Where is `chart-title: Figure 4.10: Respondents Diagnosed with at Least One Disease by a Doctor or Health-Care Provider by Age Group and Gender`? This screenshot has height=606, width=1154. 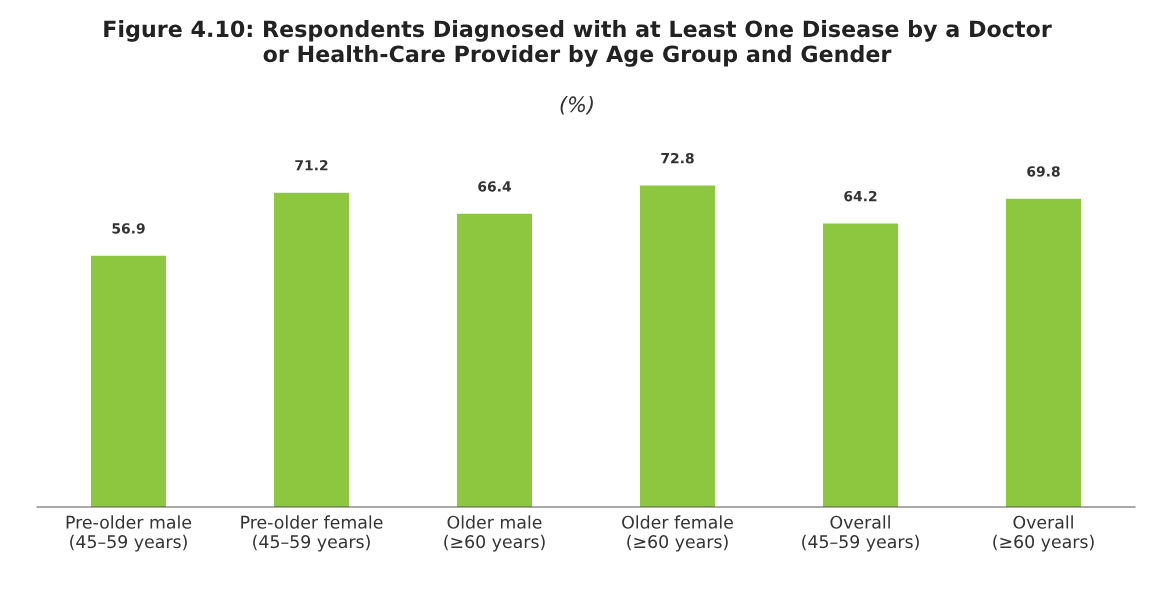 chart-title: Figure 4.10: Respondents Diagnosed with at Least One Disease by a Doctor or Health-Care Provider by Age Group and Gender is located at coordinates (578, 43).